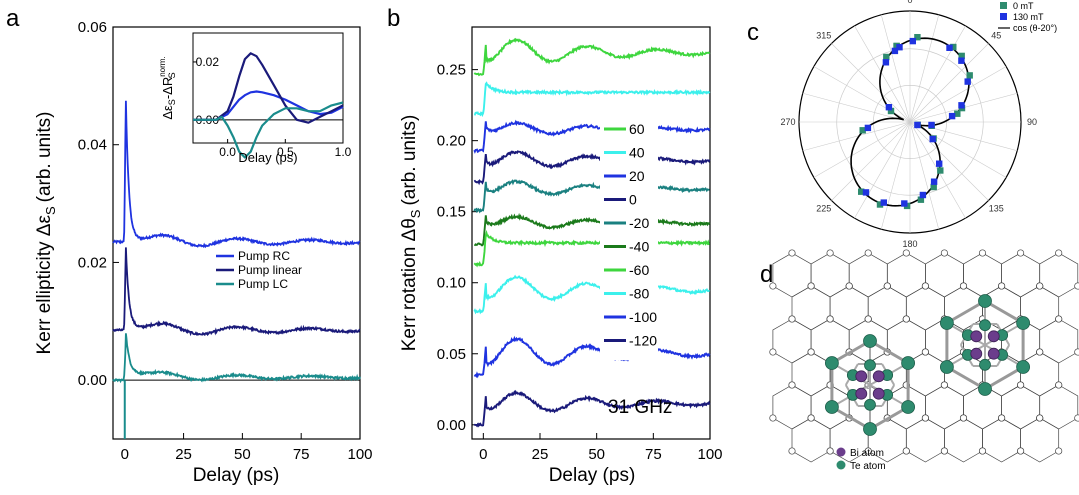 The image size is (1079, 495). What do you see at coordinates (409, 160) in the screenshot?
I see `panel-b-ylabel-unit: (arb. units)` at bounding box center [409, 160].